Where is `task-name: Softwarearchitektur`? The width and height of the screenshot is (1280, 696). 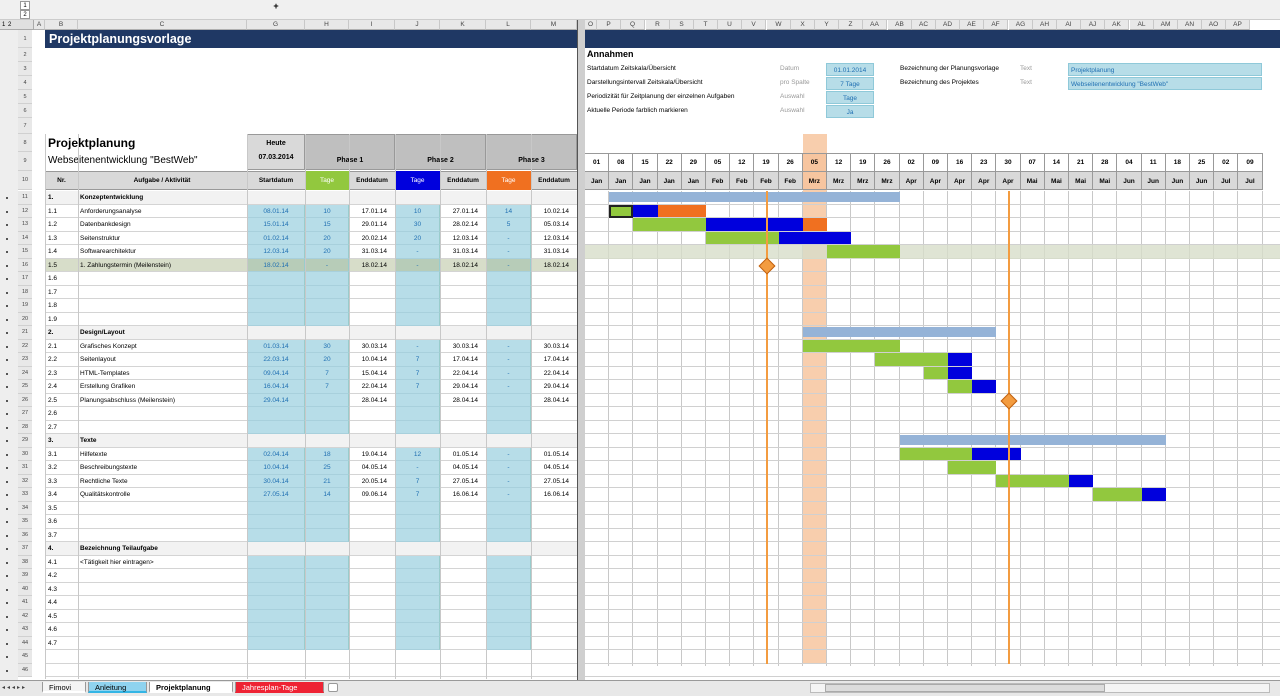 task-name: Softwarearchitektur is located at coordinates (108, 251).